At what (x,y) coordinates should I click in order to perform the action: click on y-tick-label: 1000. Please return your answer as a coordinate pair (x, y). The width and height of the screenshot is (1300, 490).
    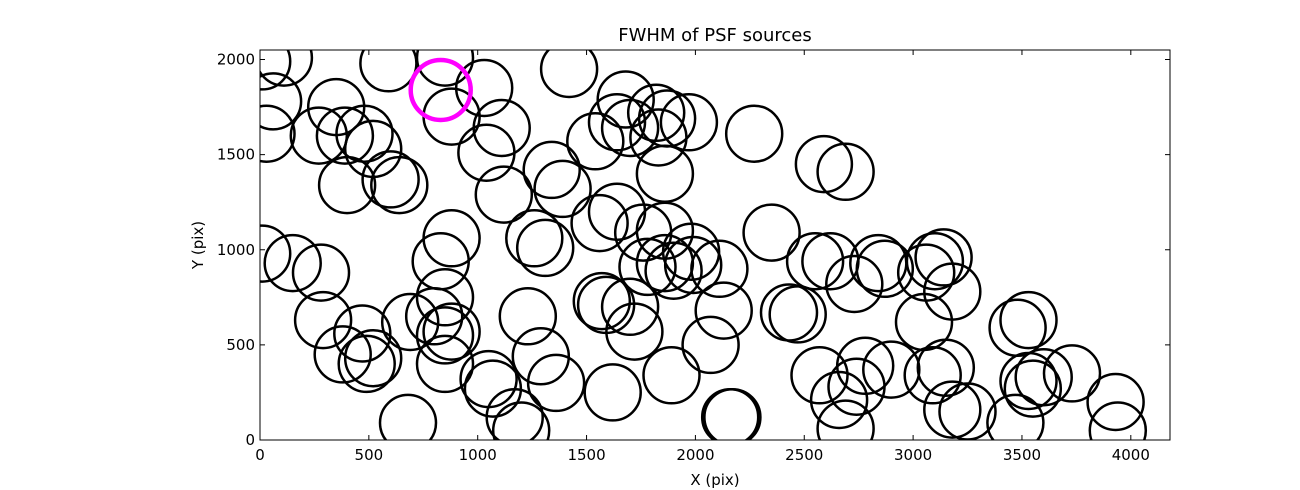
    Looking at the image, I should click on (236, 250).